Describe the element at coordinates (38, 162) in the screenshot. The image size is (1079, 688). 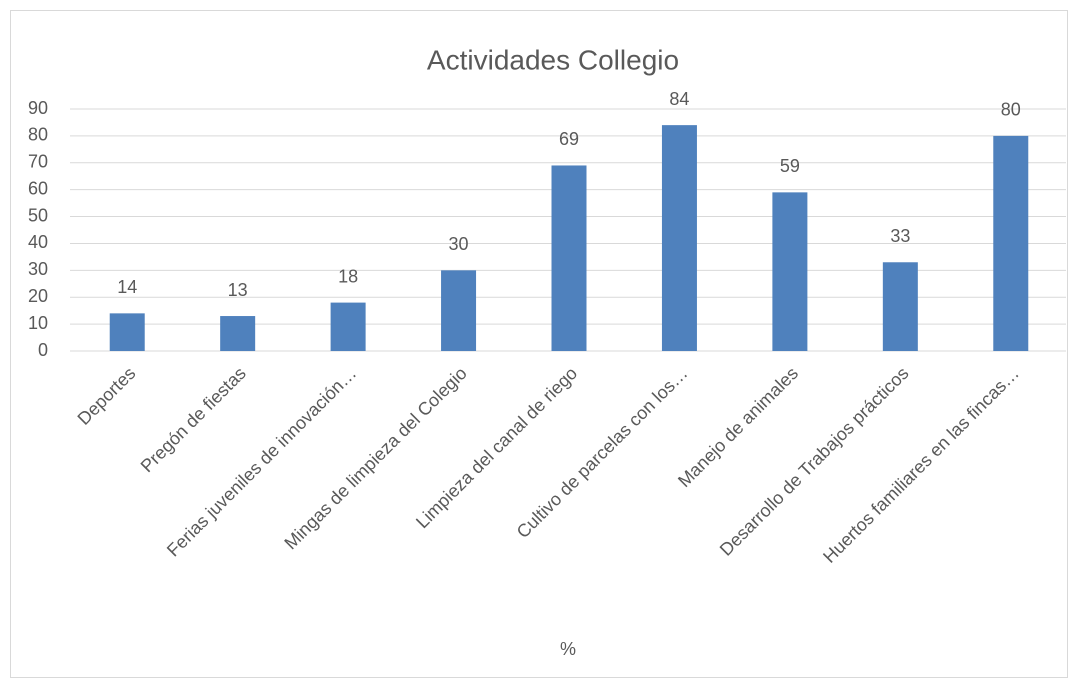
I see `y-tick-label: 70` at that location.